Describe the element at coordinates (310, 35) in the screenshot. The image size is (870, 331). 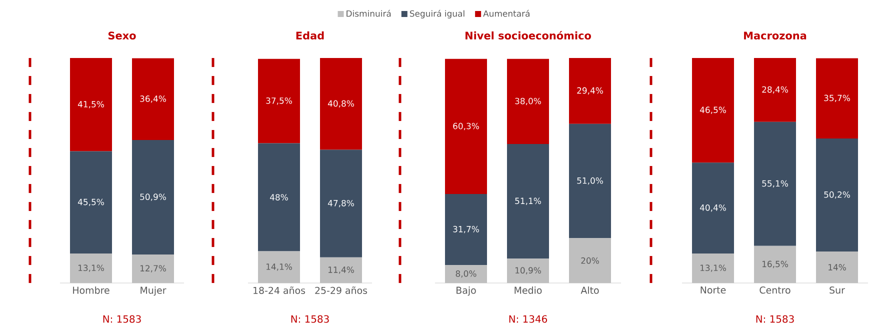
I see `chart-title: Edad` at that location.